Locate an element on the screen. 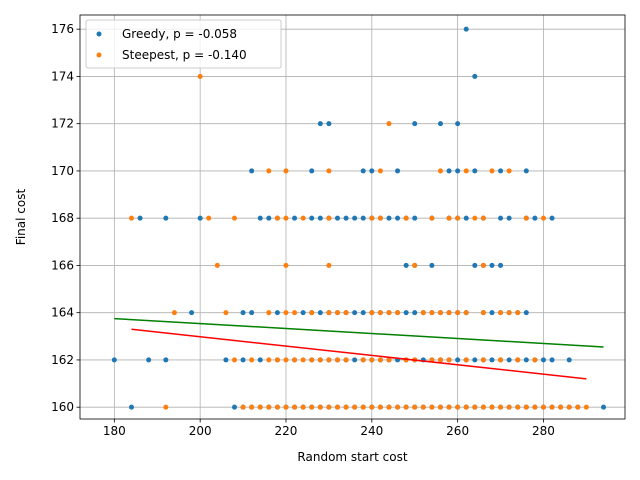  y-tick-label: 160 is located at coordinates (62, 407).